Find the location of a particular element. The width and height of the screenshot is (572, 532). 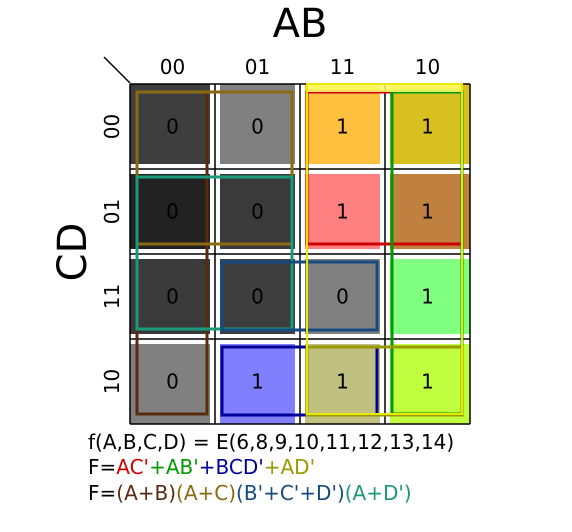

sop-term-0: F= is located at coordinates (102, 467).